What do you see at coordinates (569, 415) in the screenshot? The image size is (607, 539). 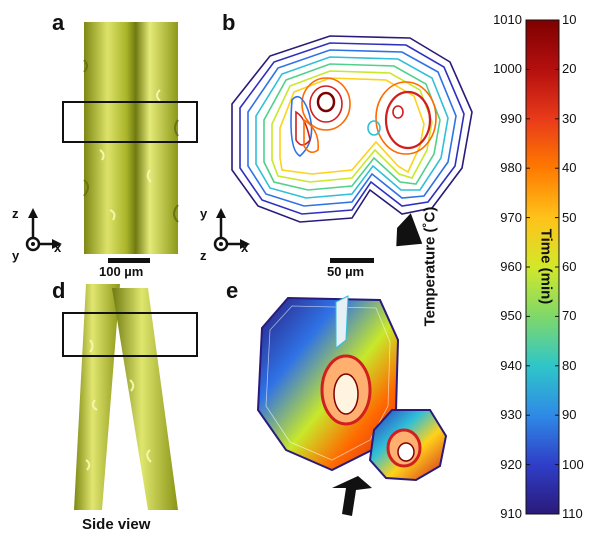 I see `time-tick-label: 90` at bounding box center [569, 415].